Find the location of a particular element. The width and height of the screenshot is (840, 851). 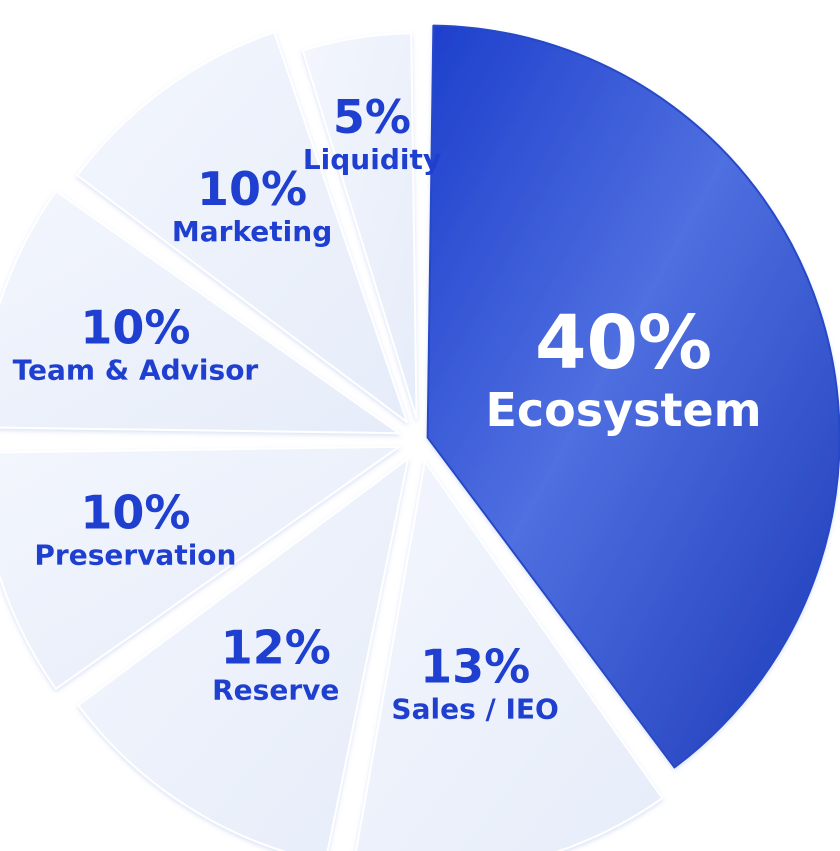

slice-percent-label: 12% is located at coordinates (276, 647).